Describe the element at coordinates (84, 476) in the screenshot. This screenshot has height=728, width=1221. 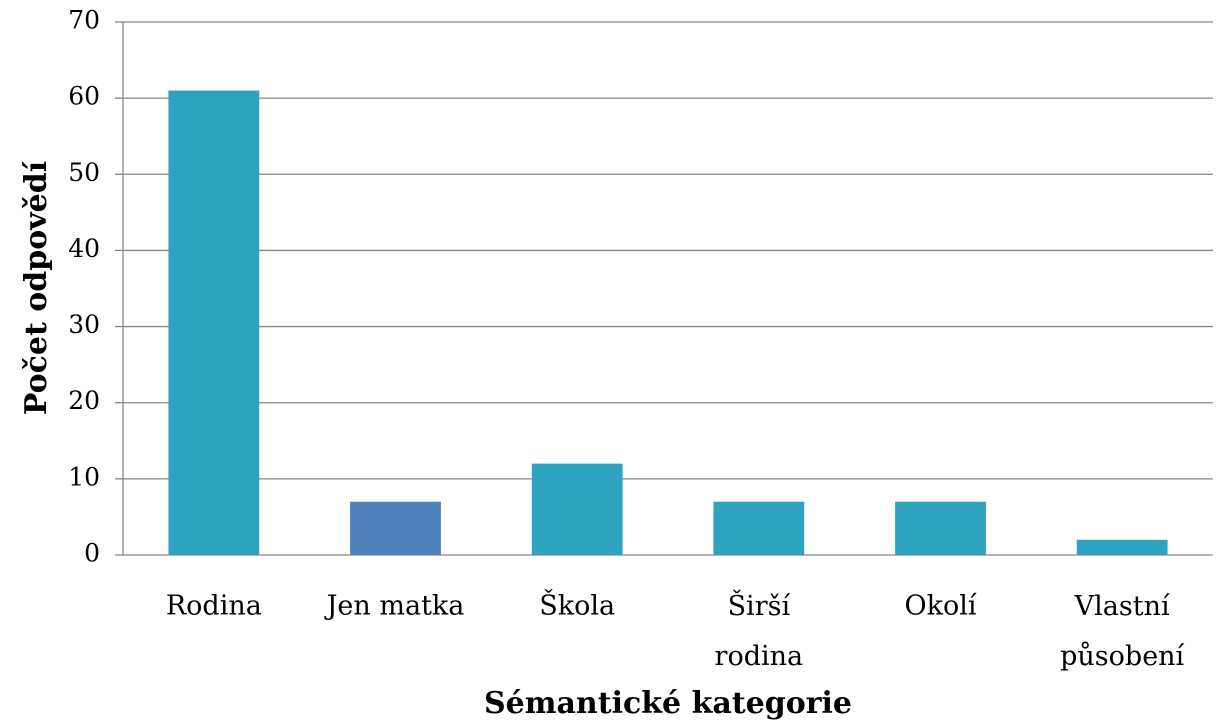
I see `y-tick-label: 10` at that location.